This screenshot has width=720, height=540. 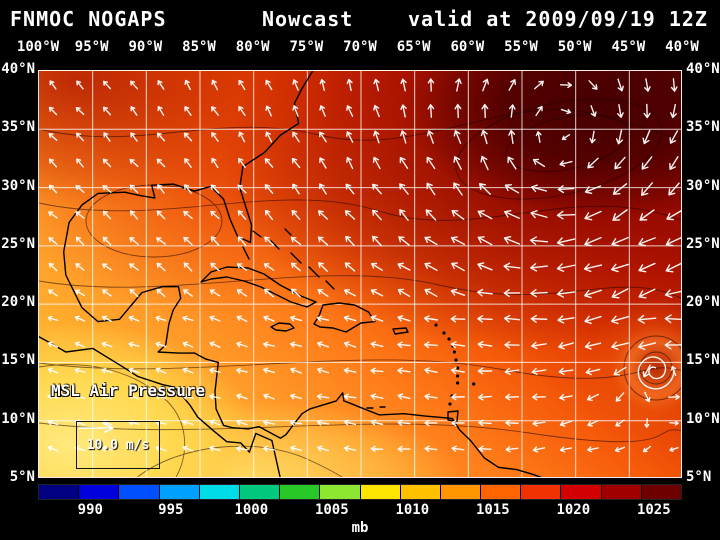 I want to click on wind-legend-label: 10.0 m/s, so click(x=118, y=445).